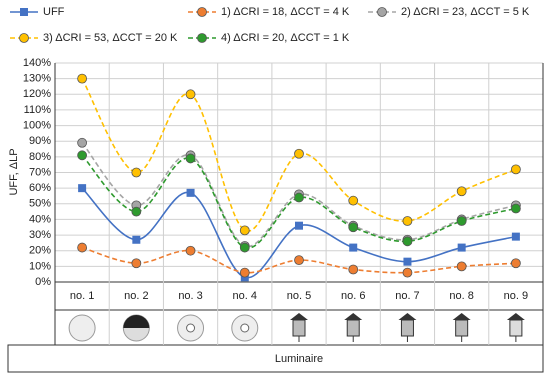 The width and height of the screenshot is (550, 375). Describe the element at coordinates (37, 79) in the screenshot. I see `y-tick-label: 130%` at that location.